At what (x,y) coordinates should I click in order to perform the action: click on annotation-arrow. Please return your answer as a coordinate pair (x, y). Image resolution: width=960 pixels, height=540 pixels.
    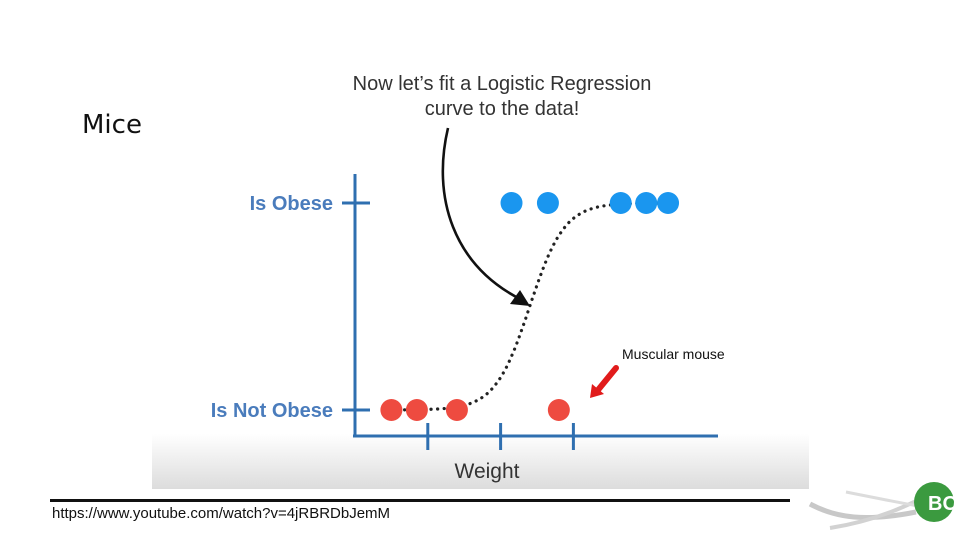
    Looking at the image, I should click on (483, 215).